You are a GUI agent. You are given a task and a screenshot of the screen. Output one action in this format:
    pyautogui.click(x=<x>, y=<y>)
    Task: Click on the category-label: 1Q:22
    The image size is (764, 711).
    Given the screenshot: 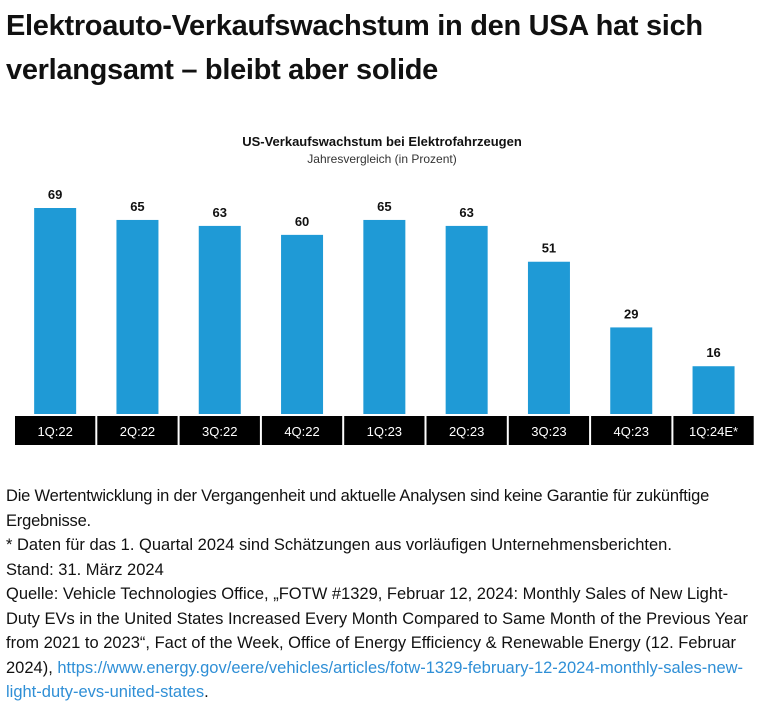 What is the action you would take?
    pyautogui.click(x=54, y=431)
    